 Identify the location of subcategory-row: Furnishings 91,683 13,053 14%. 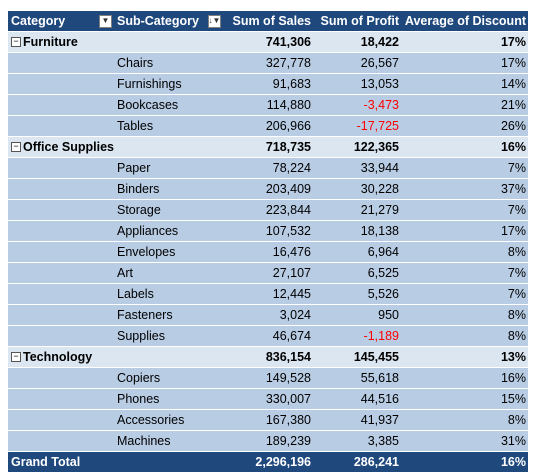
(268, 84).